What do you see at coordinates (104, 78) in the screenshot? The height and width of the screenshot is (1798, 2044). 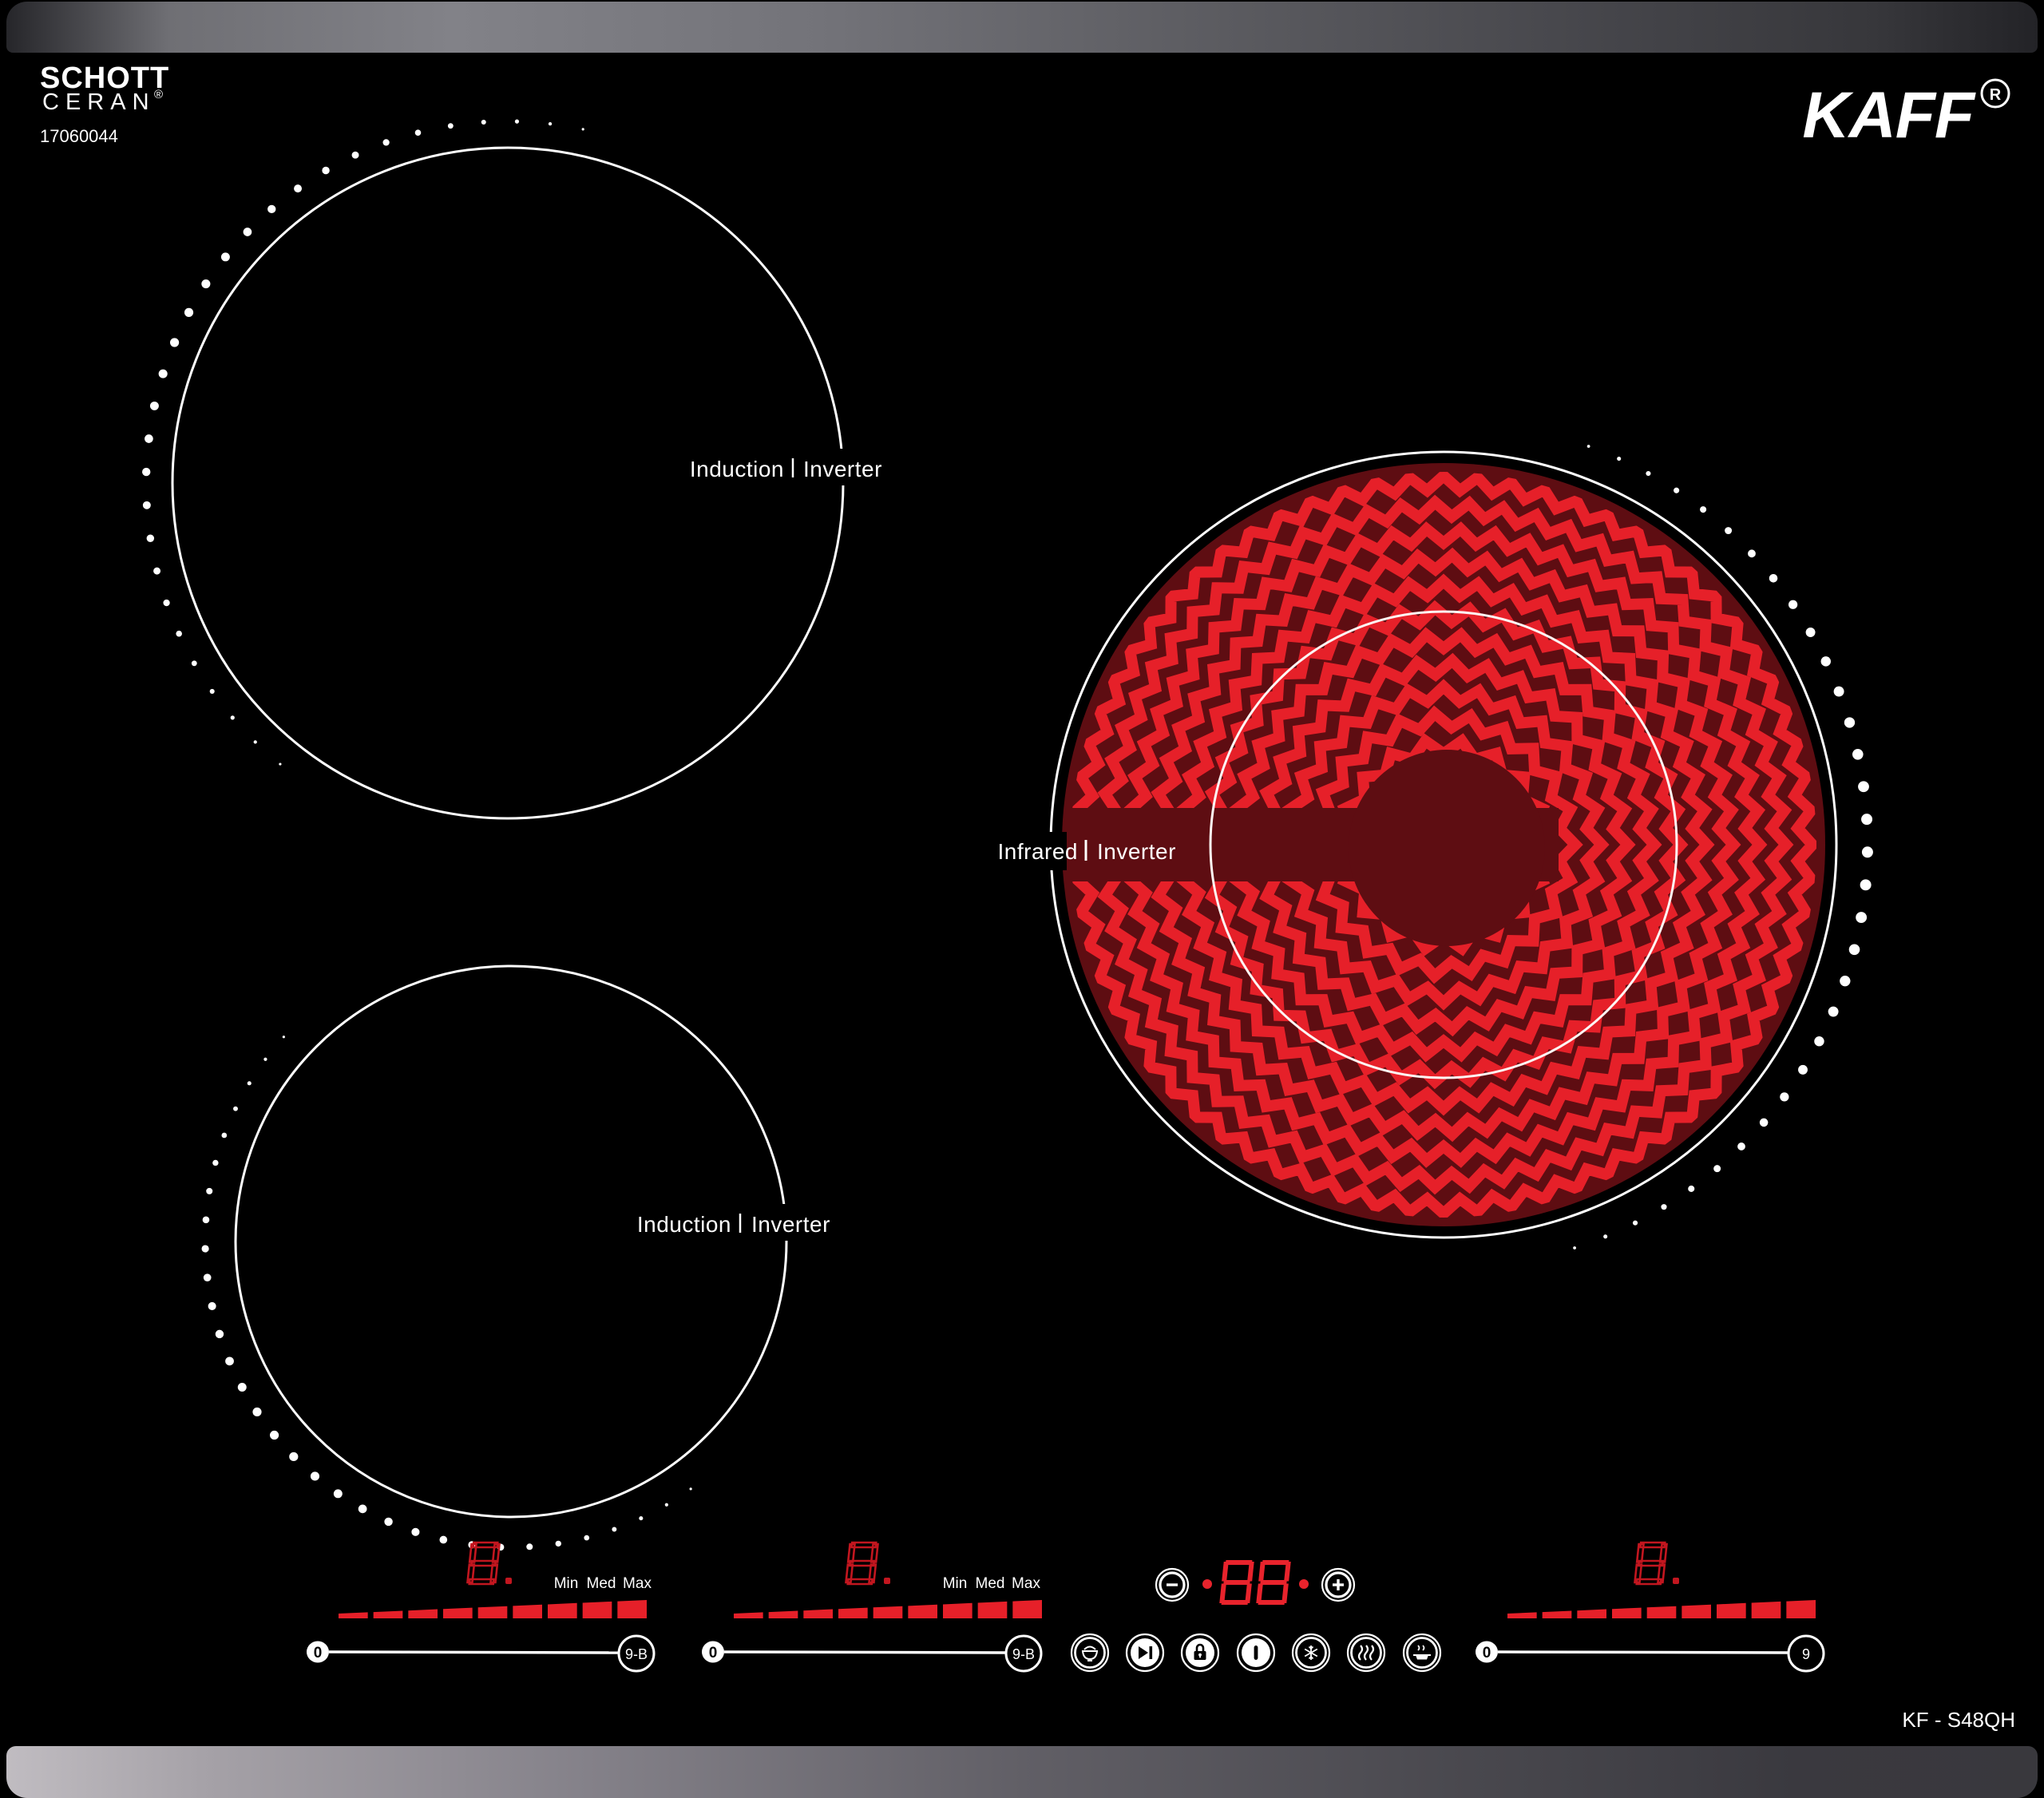 I see `schott-text: SCHOTT` at bounding box center [104, 78].